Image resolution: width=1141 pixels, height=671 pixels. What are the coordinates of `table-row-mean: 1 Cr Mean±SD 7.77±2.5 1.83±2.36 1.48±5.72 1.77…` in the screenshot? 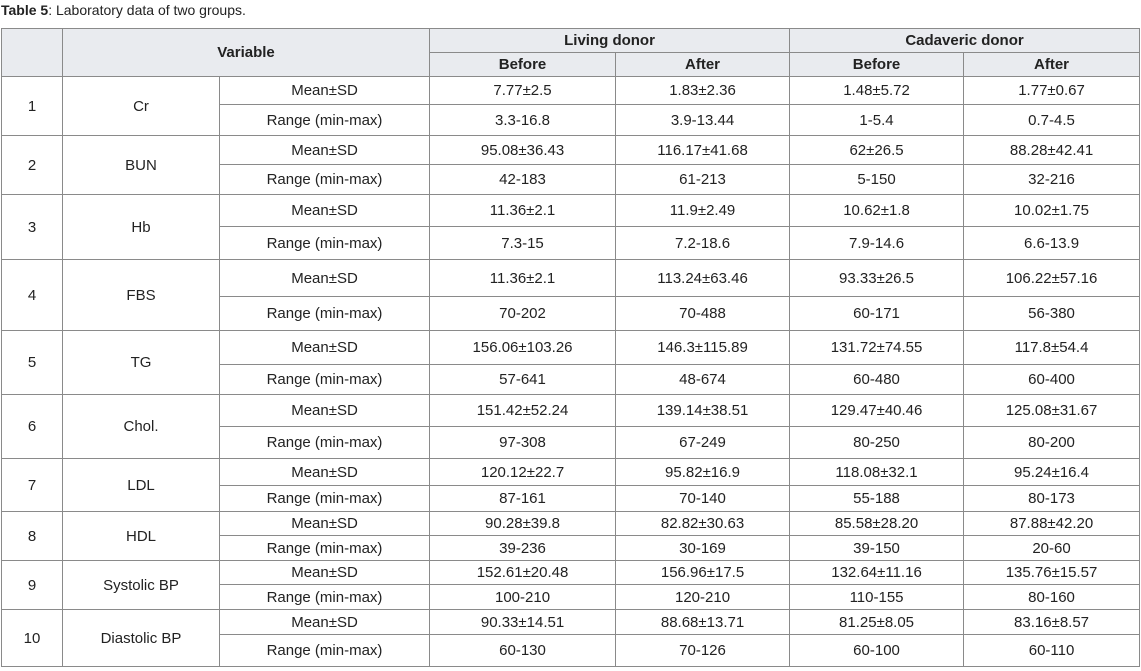 It's located at (571, 106).